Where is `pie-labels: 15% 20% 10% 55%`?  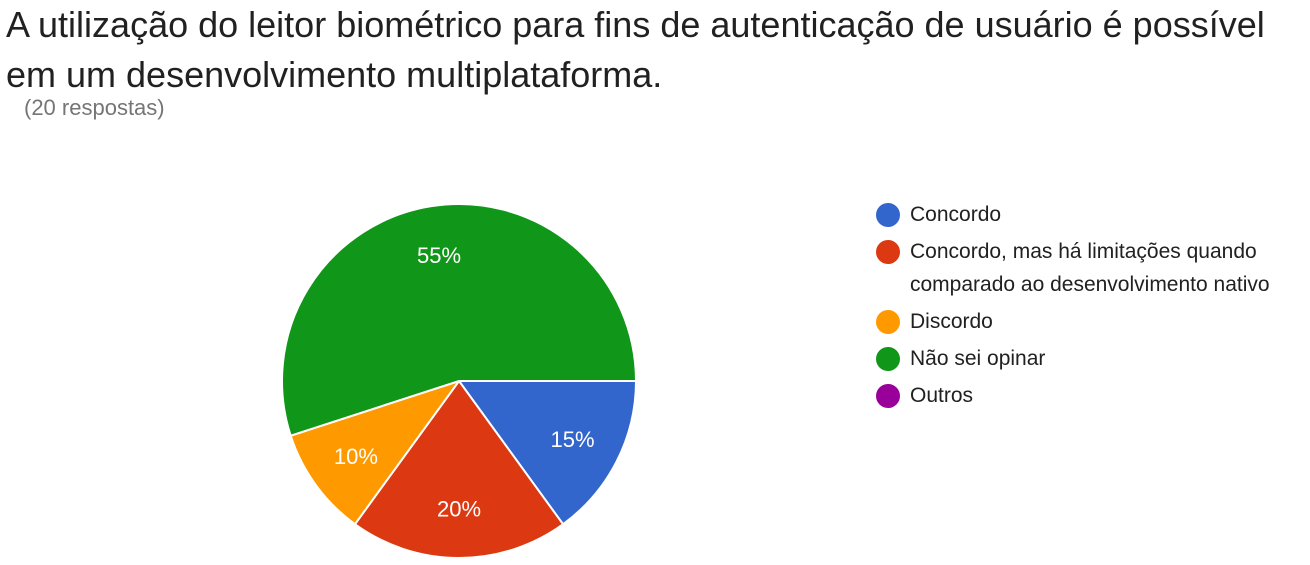 pie-labels: 15% 20% 10% 55% is located at coordinates (464, 382).